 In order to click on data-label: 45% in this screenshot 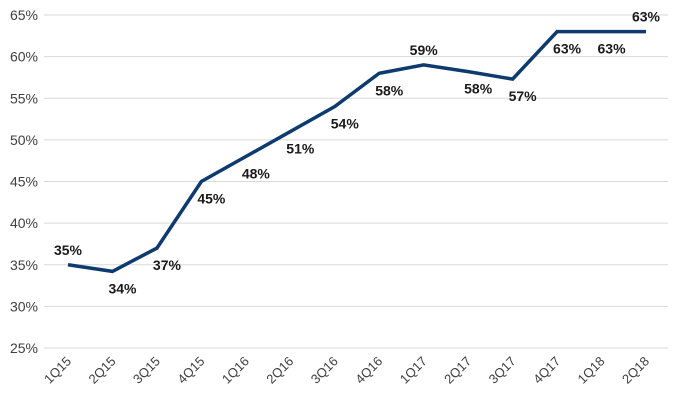, I will do `click(211, 199)`.